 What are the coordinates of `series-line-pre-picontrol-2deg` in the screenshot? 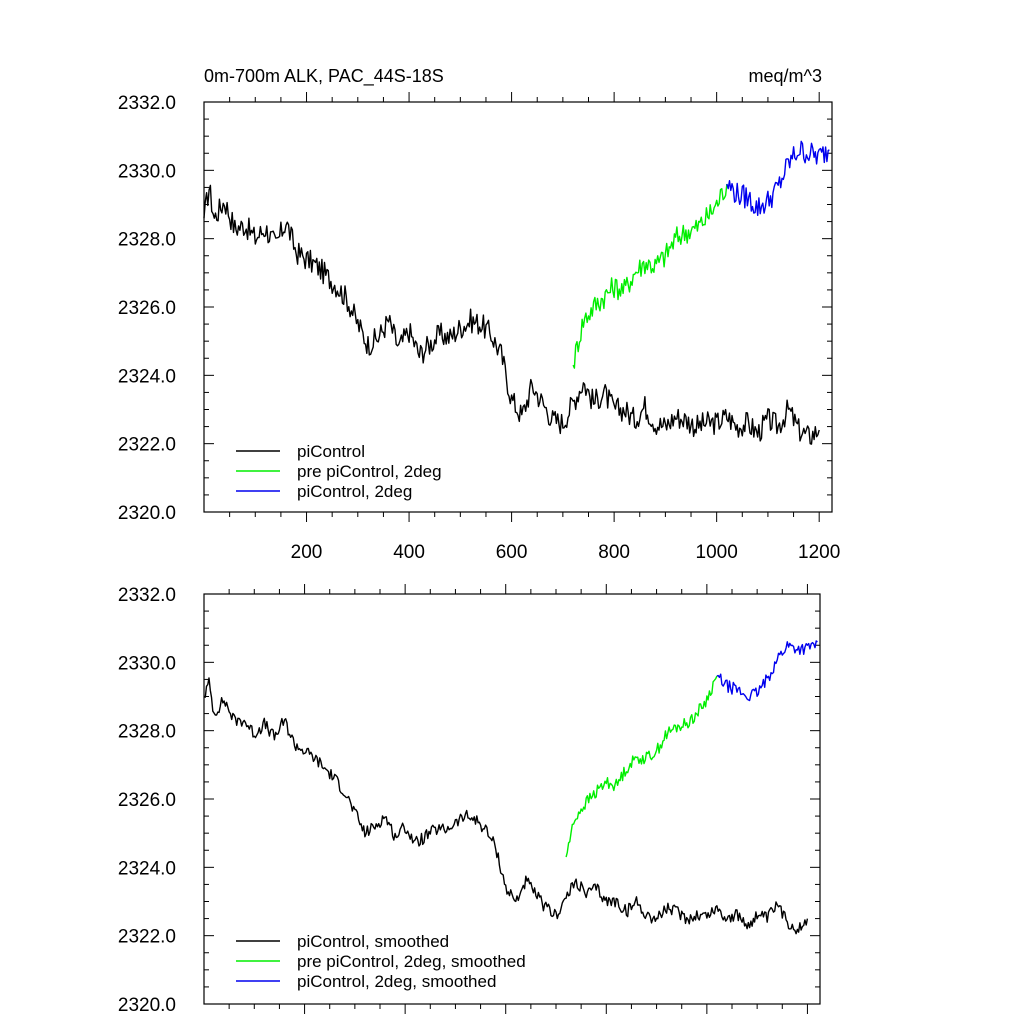 It's located at (650, 276).